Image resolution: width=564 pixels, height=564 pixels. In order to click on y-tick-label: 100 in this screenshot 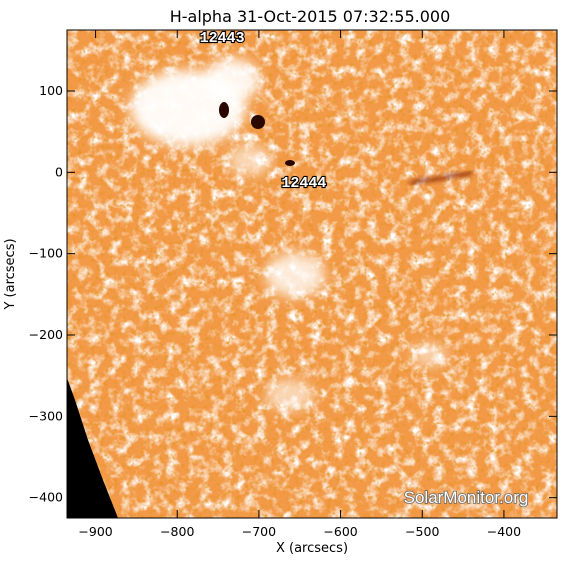, I will do `click(51, 90)`.